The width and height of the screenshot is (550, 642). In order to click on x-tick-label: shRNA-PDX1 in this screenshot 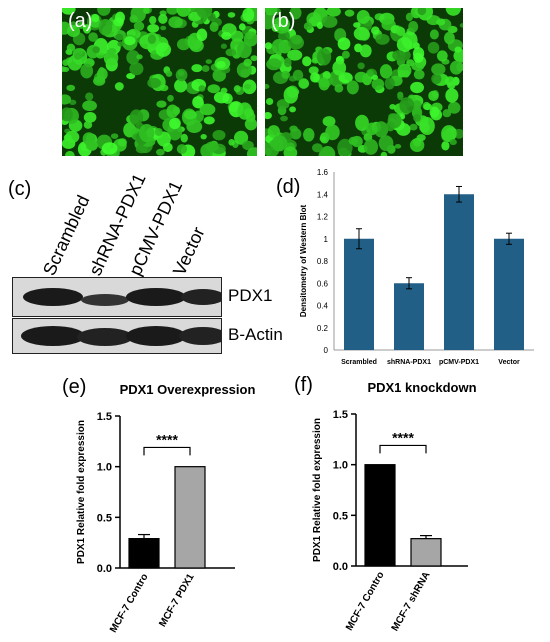, I will do `click(409, 362)`.